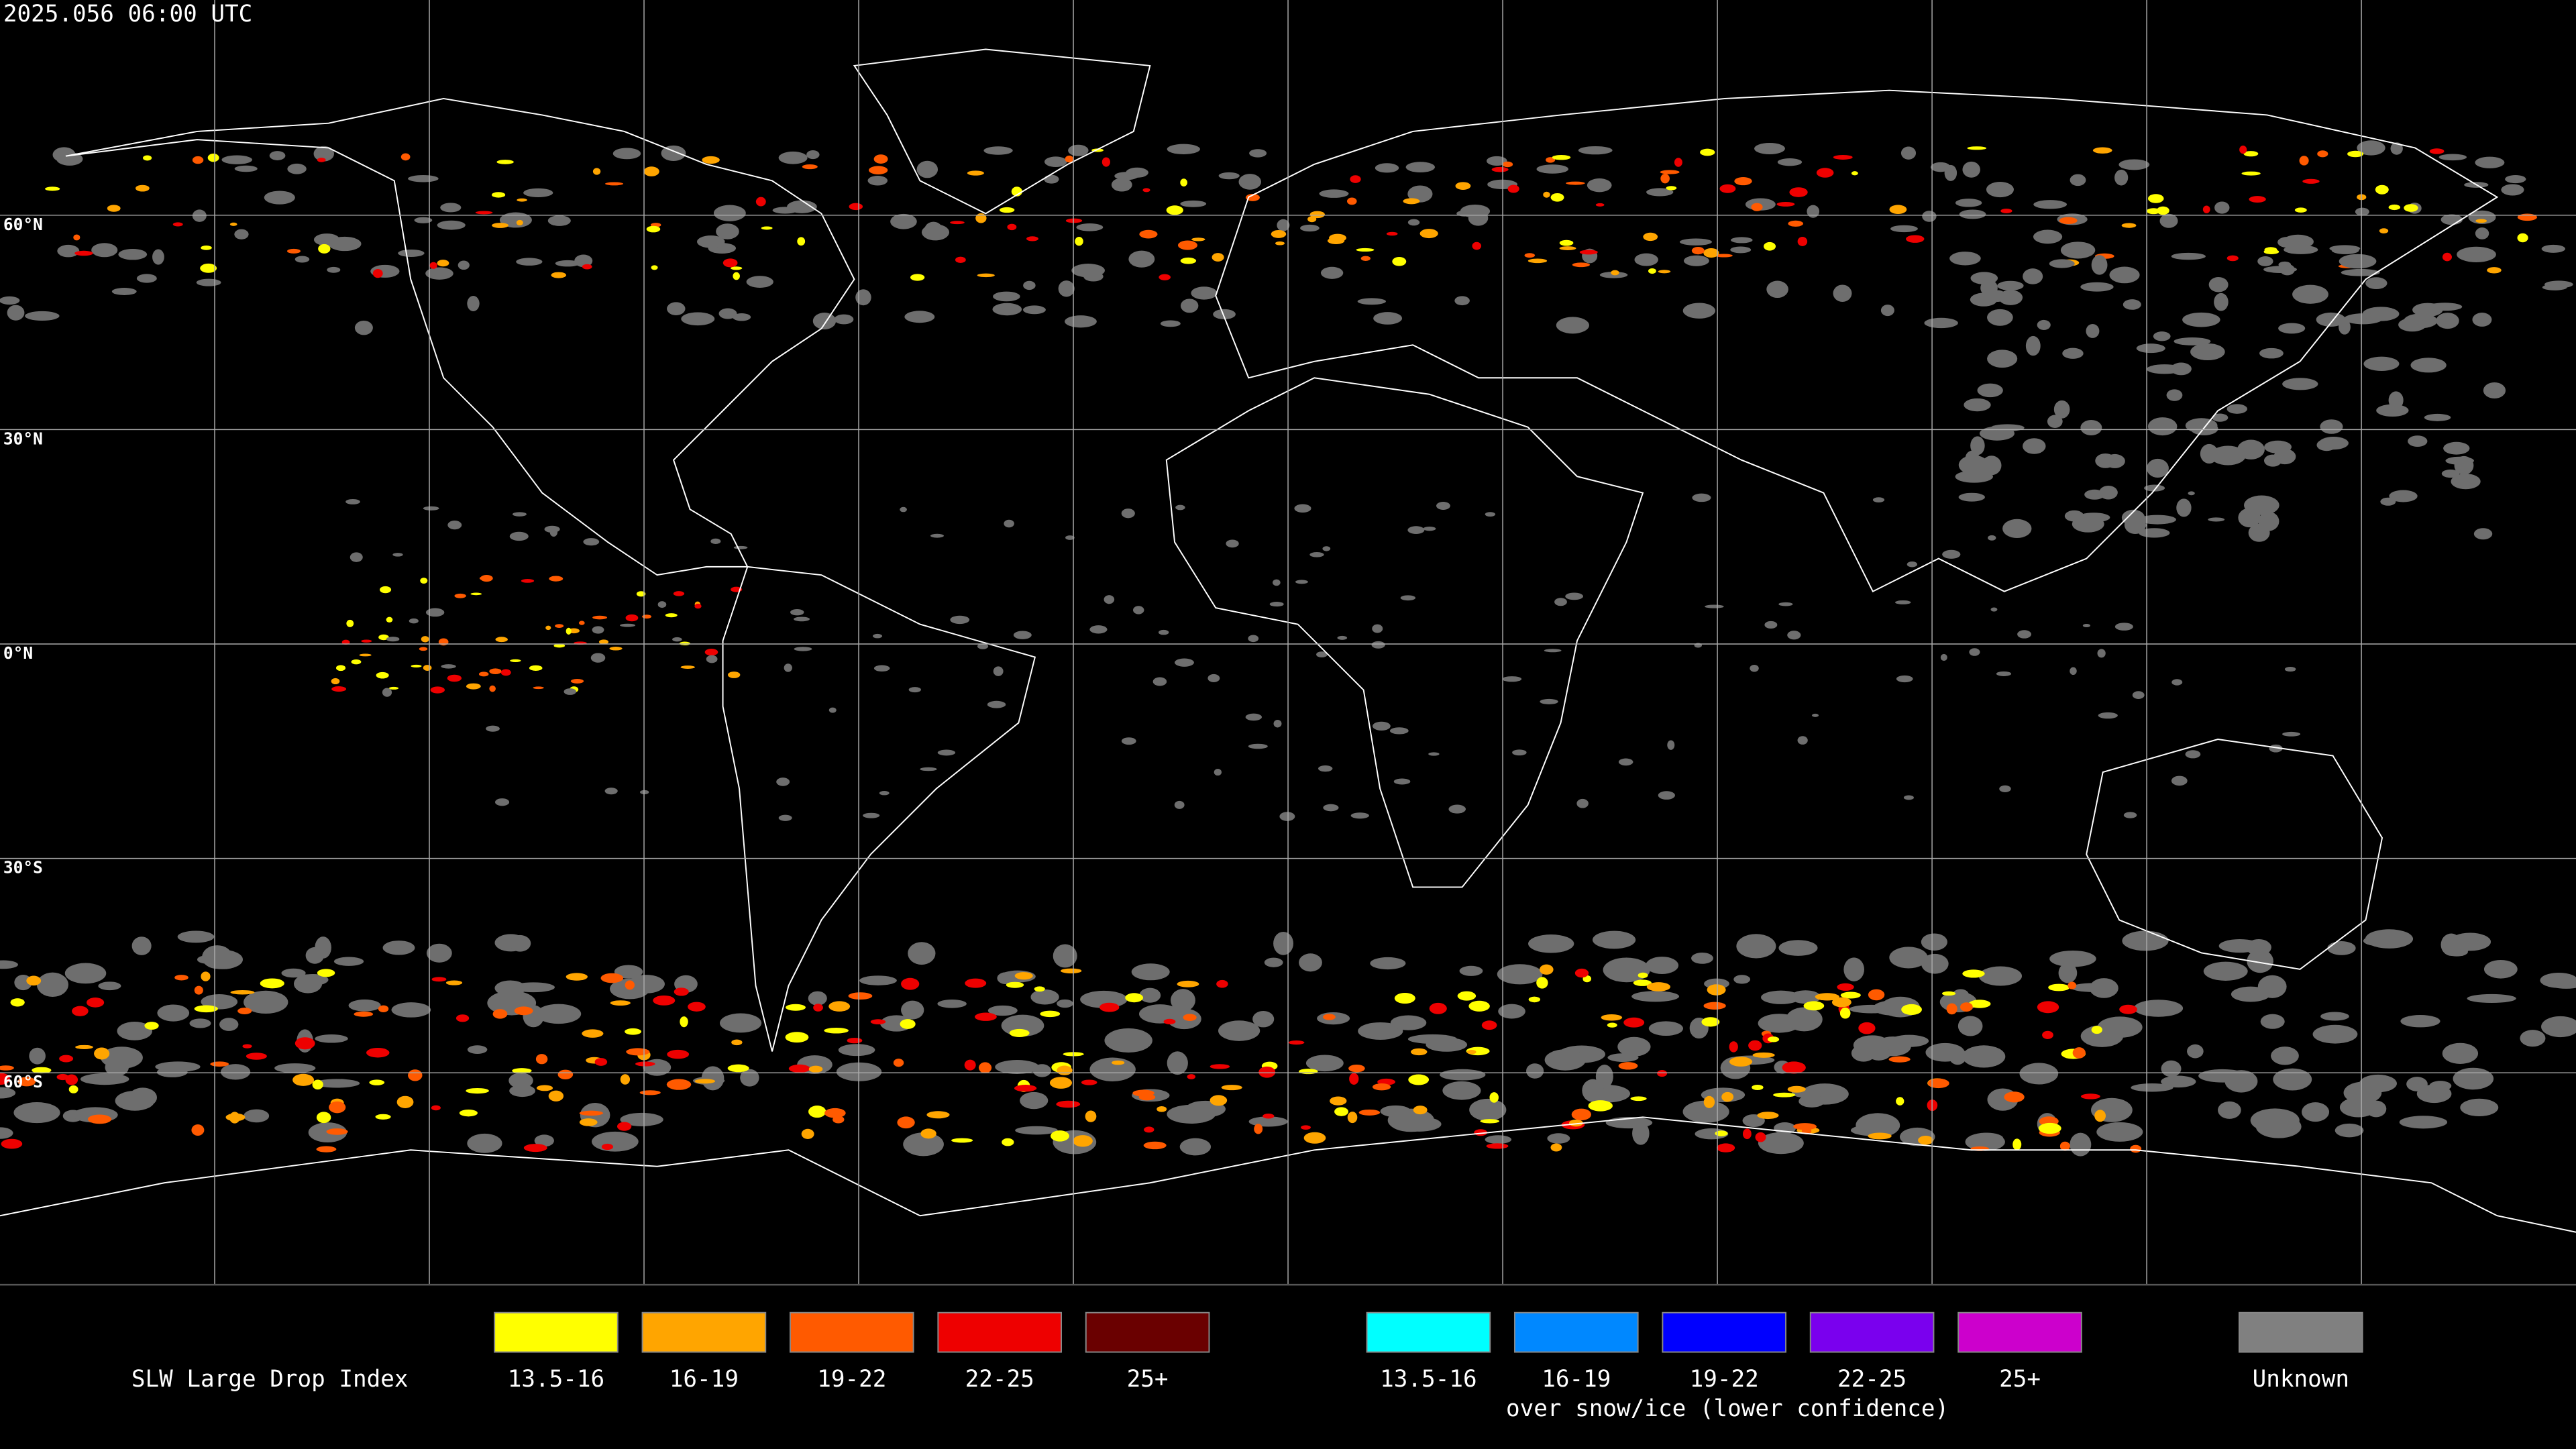  Describe the element at coordinates (2020, 1379) in the screenshot. I see `legend-label: 25+` at that location.